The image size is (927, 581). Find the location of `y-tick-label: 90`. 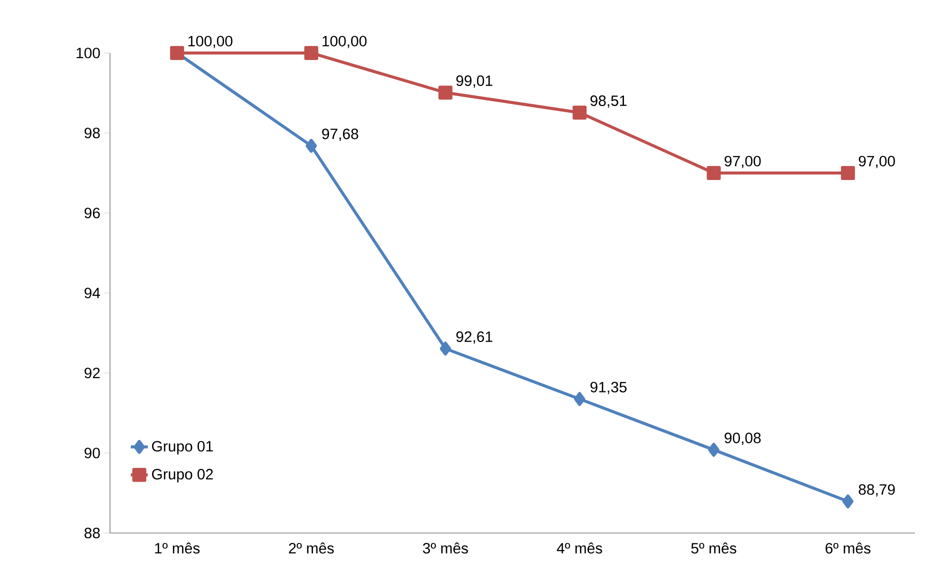

y-tick-label: 90 is located at coordinates (92, 453).